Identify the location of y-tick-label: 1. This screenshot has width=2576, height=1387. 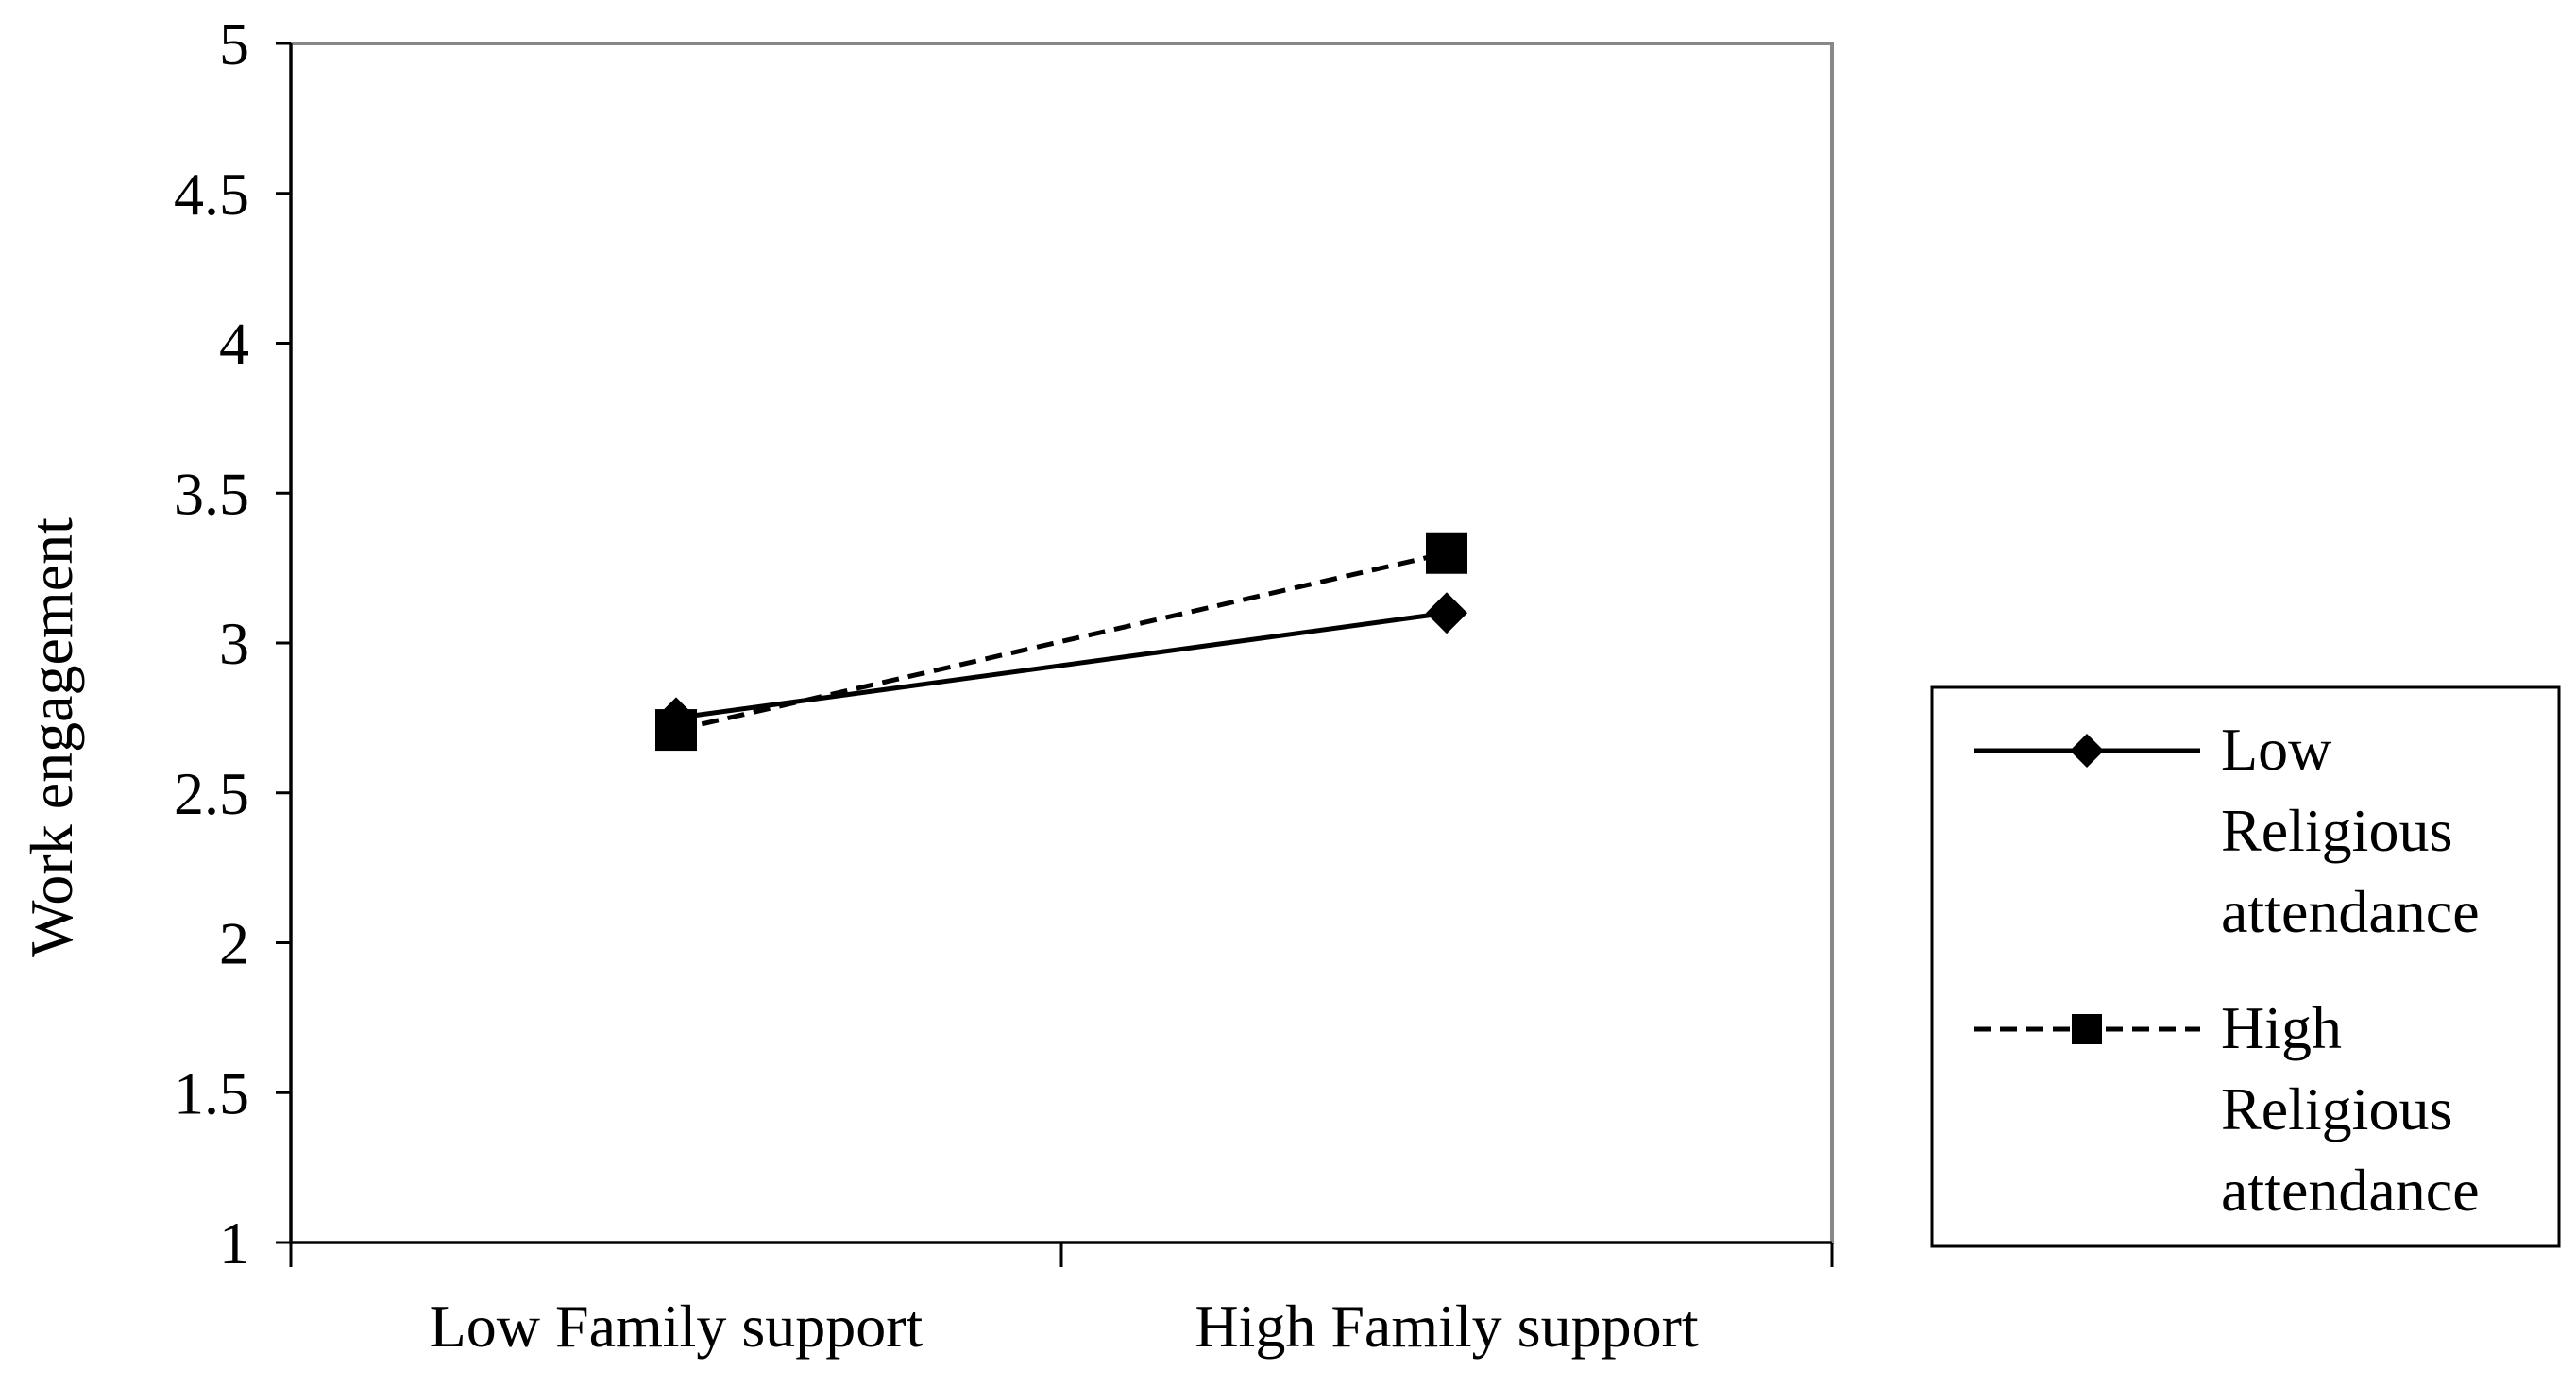
(234, 1243).